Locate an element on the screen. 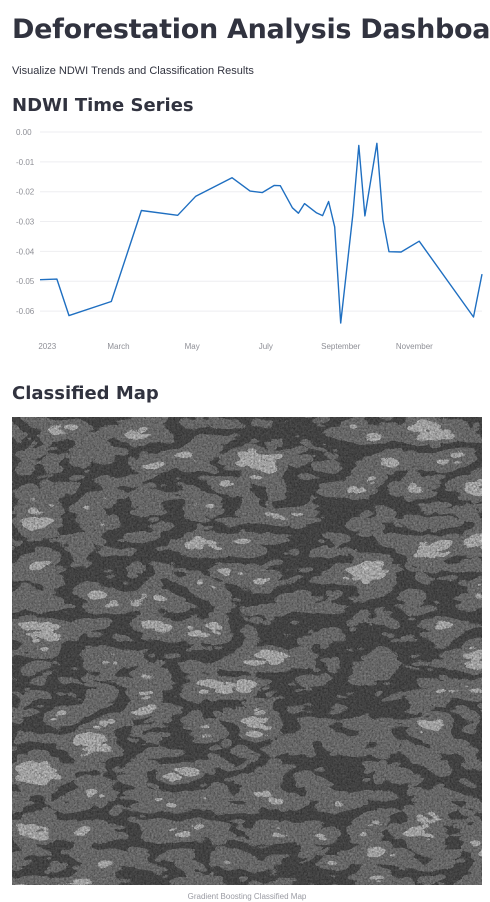 The height and width of the screenshot is (902, 490). y-tick-label: -0.02 is located at coordinates (25, 192).